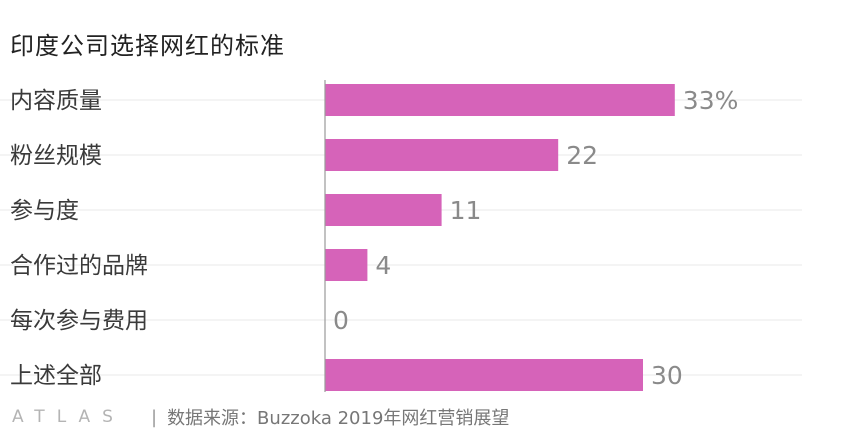 The width and height of the screenshot is (864, 447). I want to click on source-note: 数据来源：Buzzoka 2019年网红营销展望, so click(338, 418).